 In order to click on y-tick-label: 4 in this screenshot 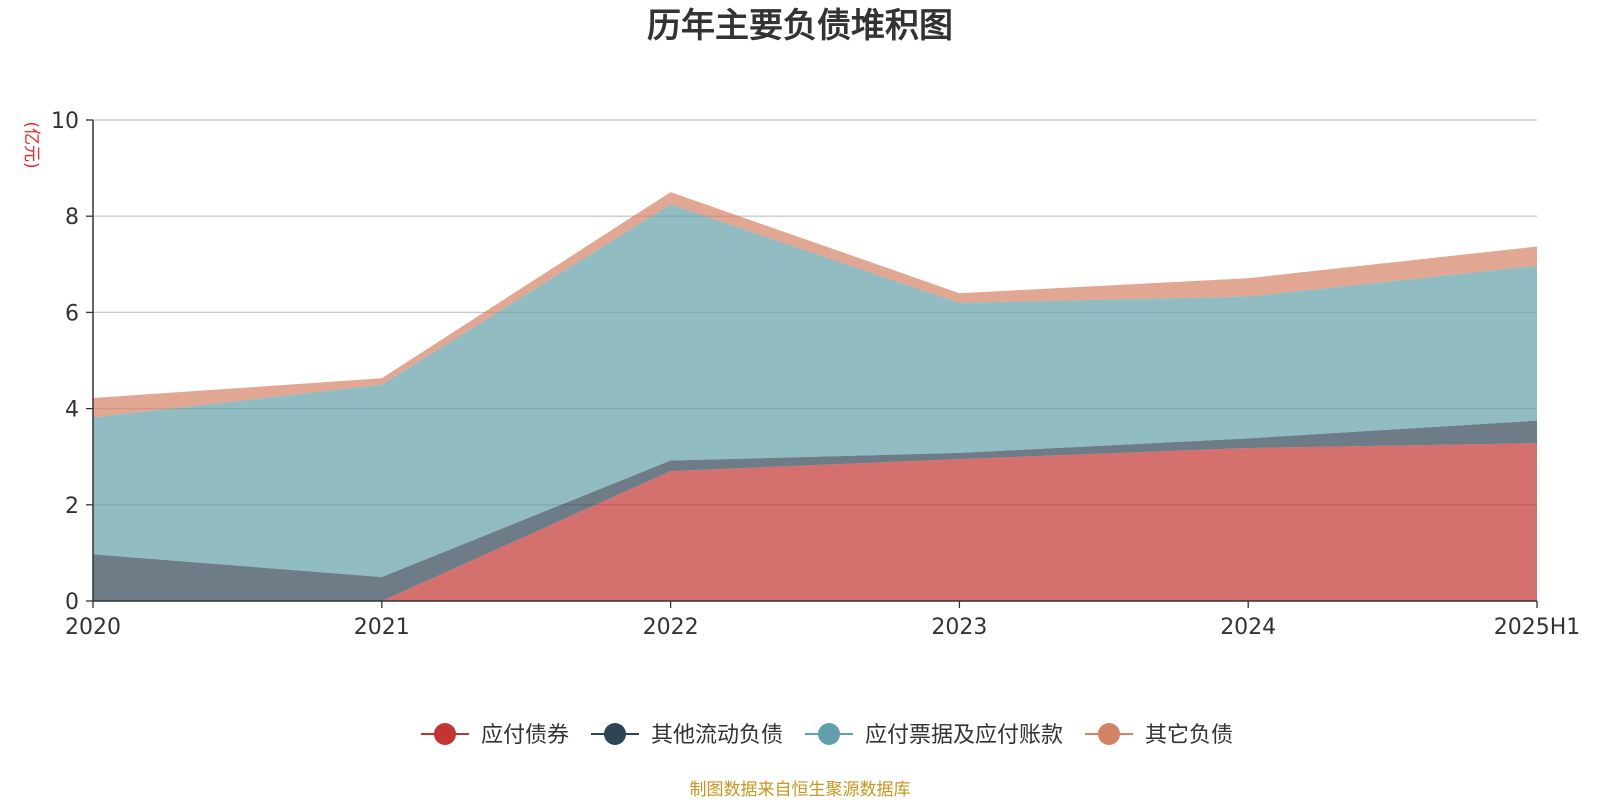, I will do `click(72, 410)`.